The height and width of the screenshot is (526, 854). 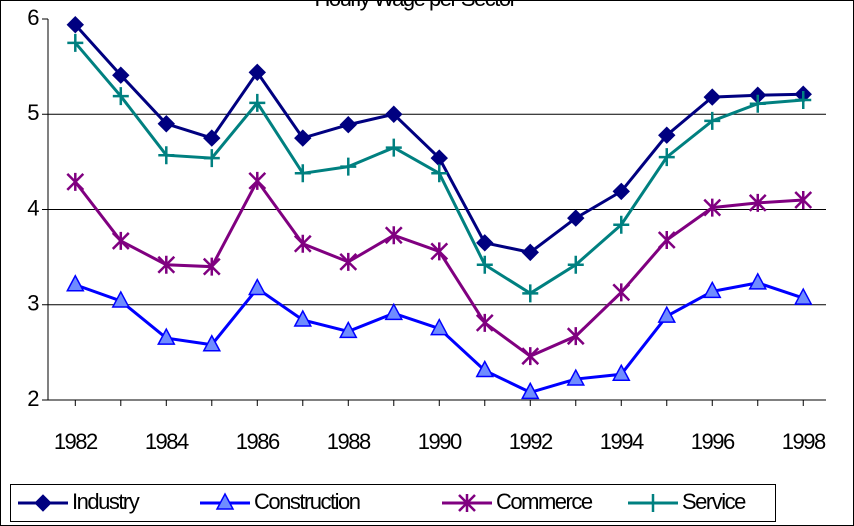 I want to click on x-tick-label: 1988, so click(x=349, y=441).